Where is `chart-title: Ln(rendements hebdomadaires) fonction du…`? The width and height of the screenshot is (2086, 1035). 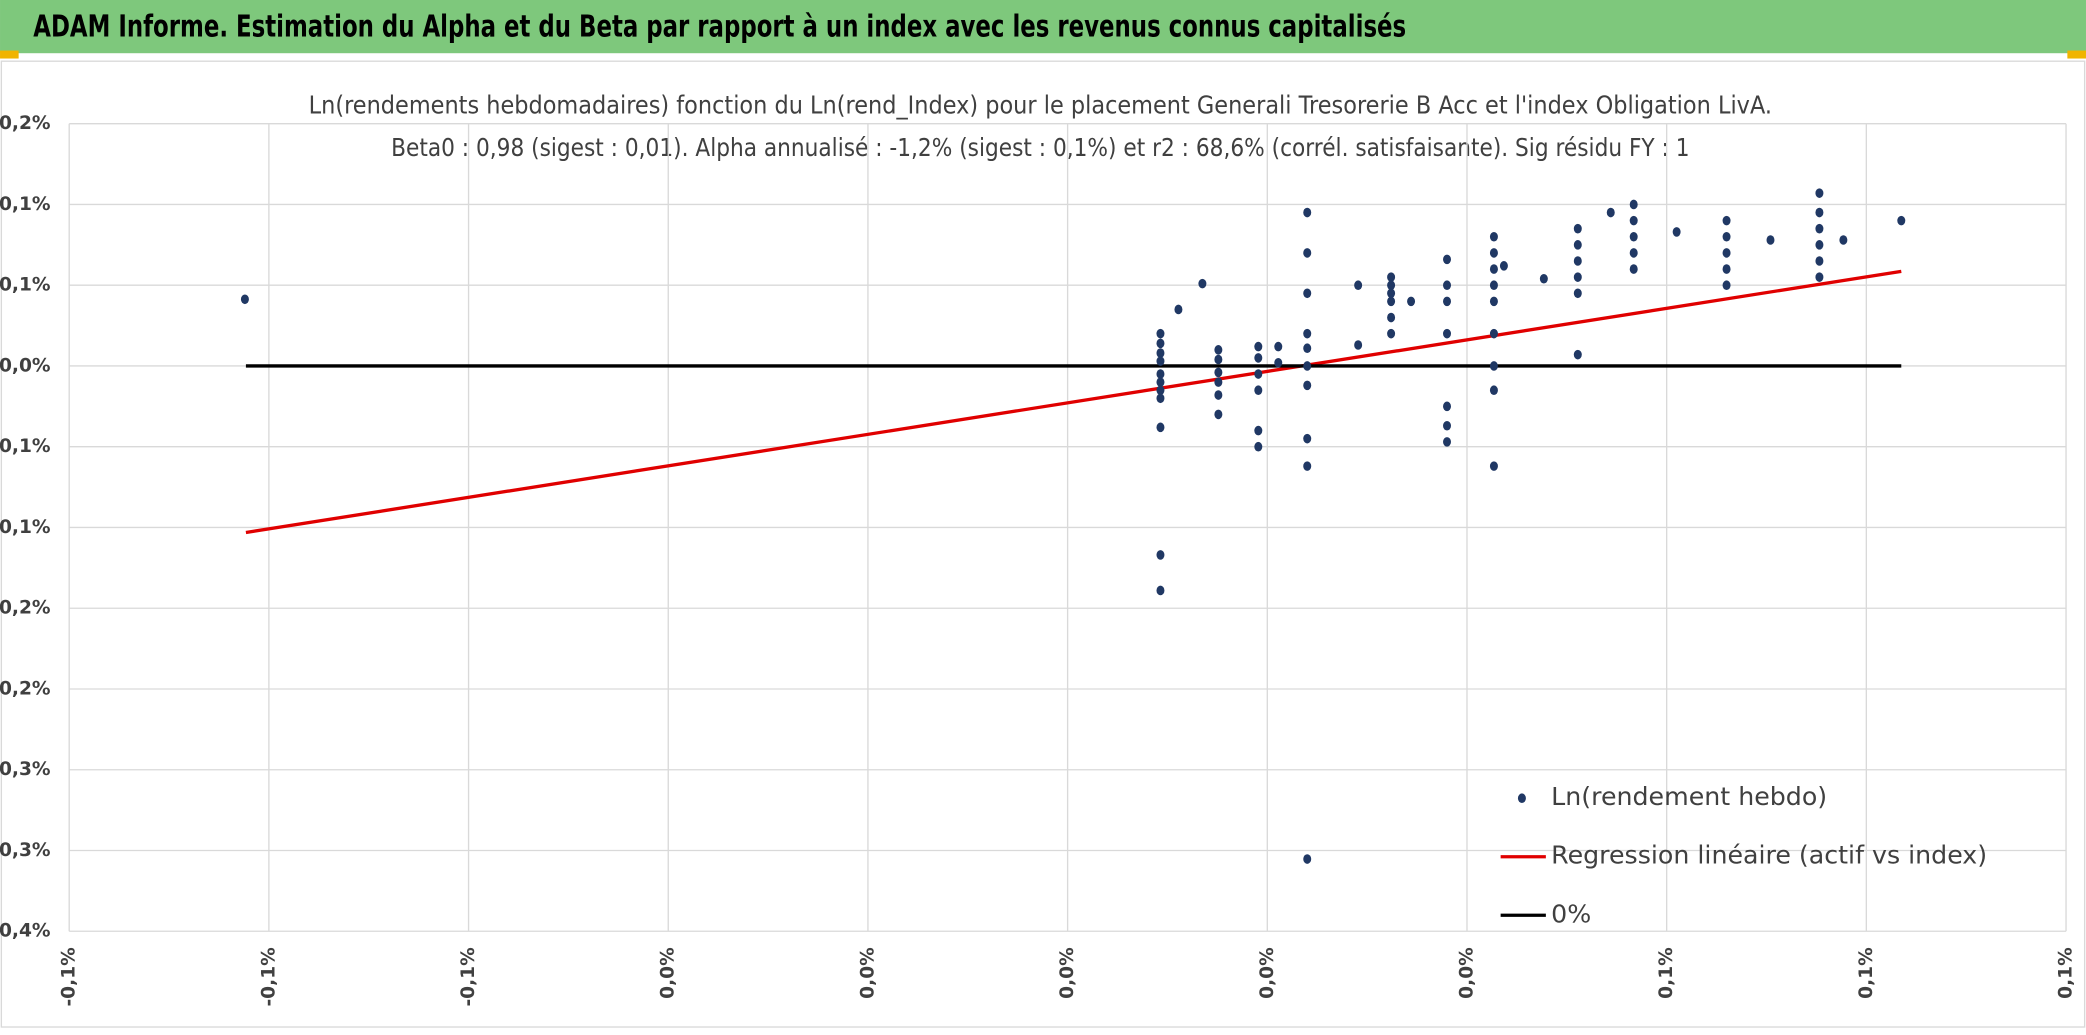
chart-title: Ln(rendements hebdomadaires) fonction du… is located at coordinates (1040, 104).